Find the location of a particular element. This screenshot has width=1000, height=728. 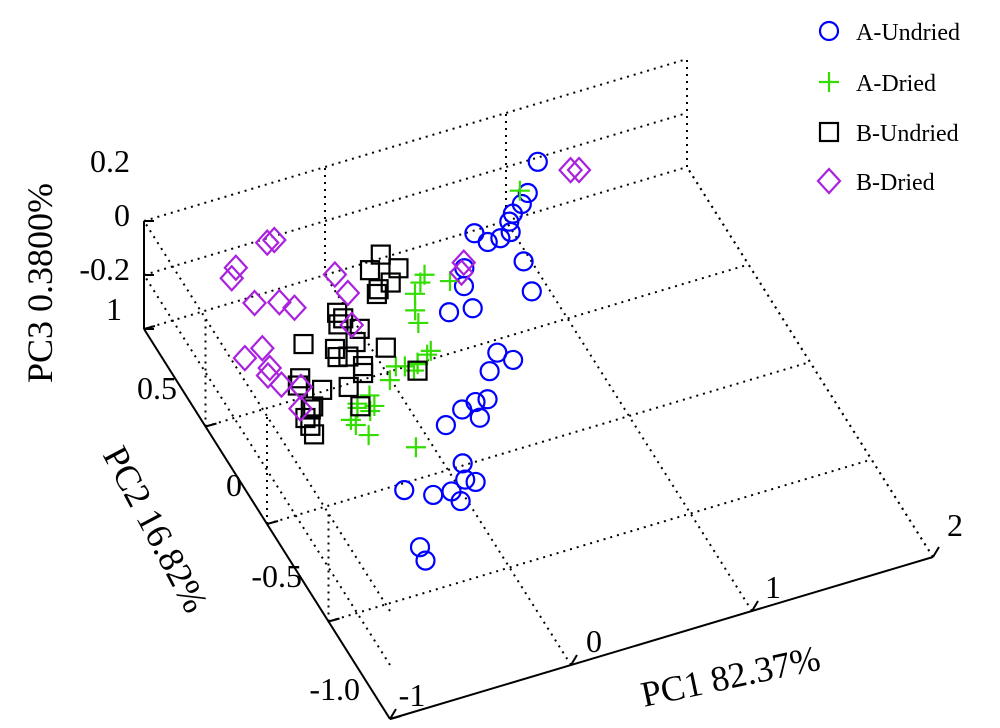

series-b-dried is located at coordinates (405, 289).